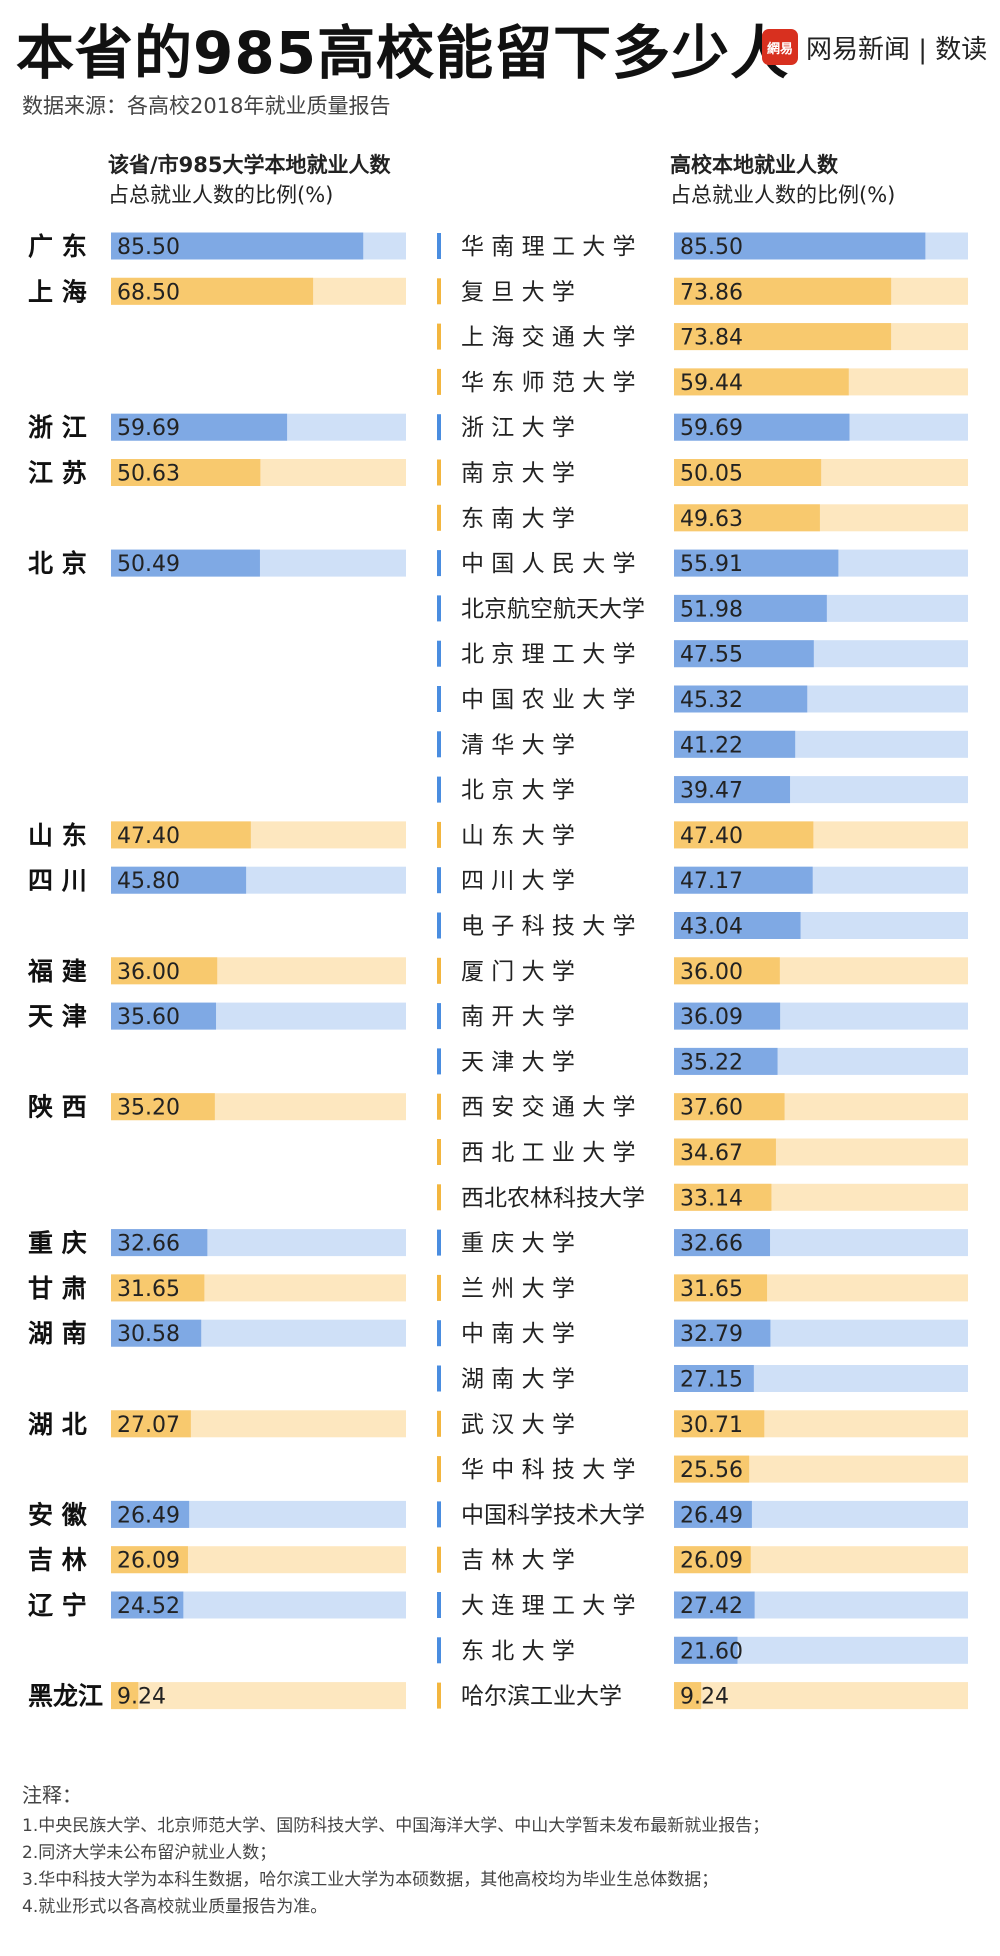 This screenshot has width=1000, height=1956. Describe the element at coordinates (57, 835) in the screenshot. I see `province-label: 山 东` at that location.